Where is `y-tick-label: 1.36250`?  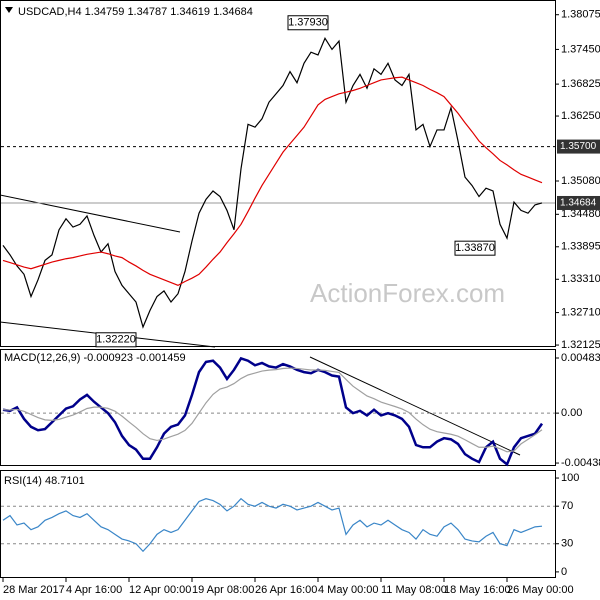 y-tick-label: 1.36250 is located at coordinates (580, 116).